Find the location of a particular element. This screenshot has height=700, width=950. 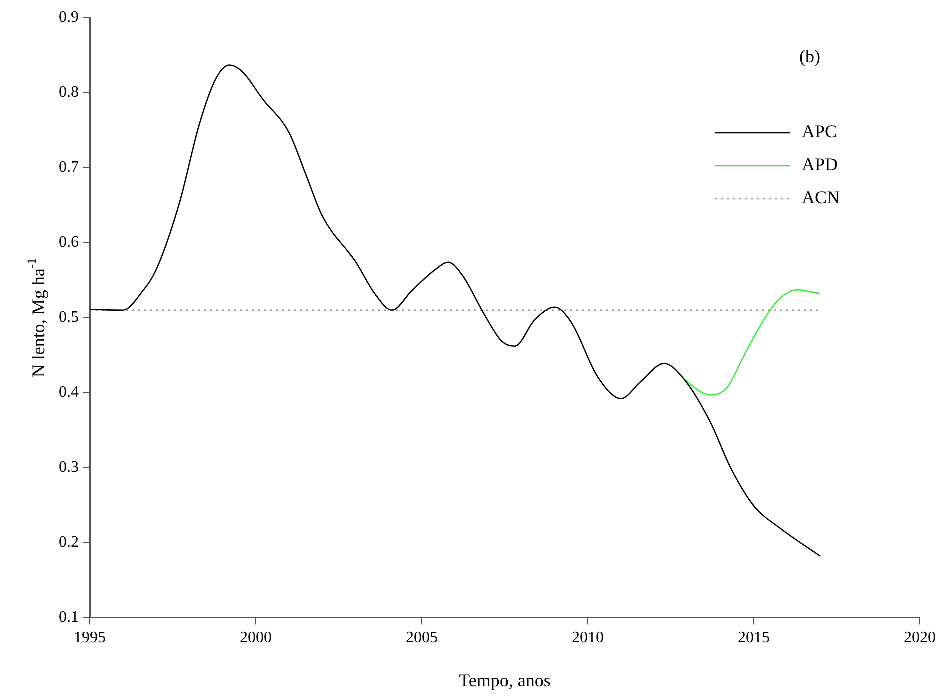

x-tick-label: 2020 is located at coordinates (920, 638).